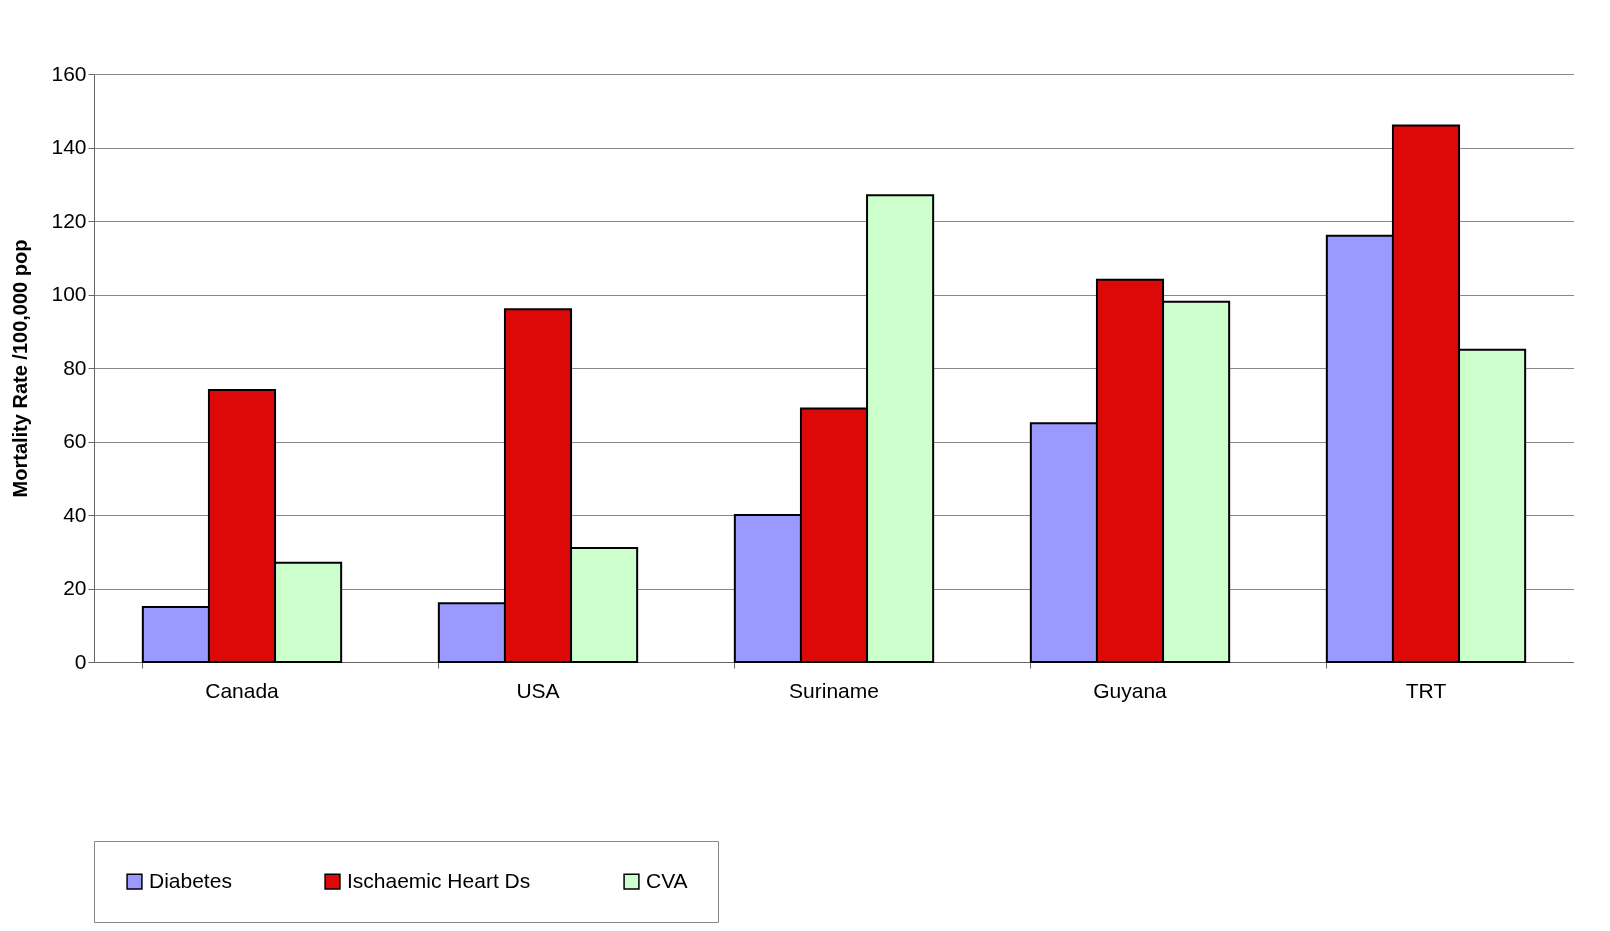 The image size is (1610, 931). Describe the element at coordinates (1426, 690) in the screenshot. I see `x-tick-label: TRT` at that location.